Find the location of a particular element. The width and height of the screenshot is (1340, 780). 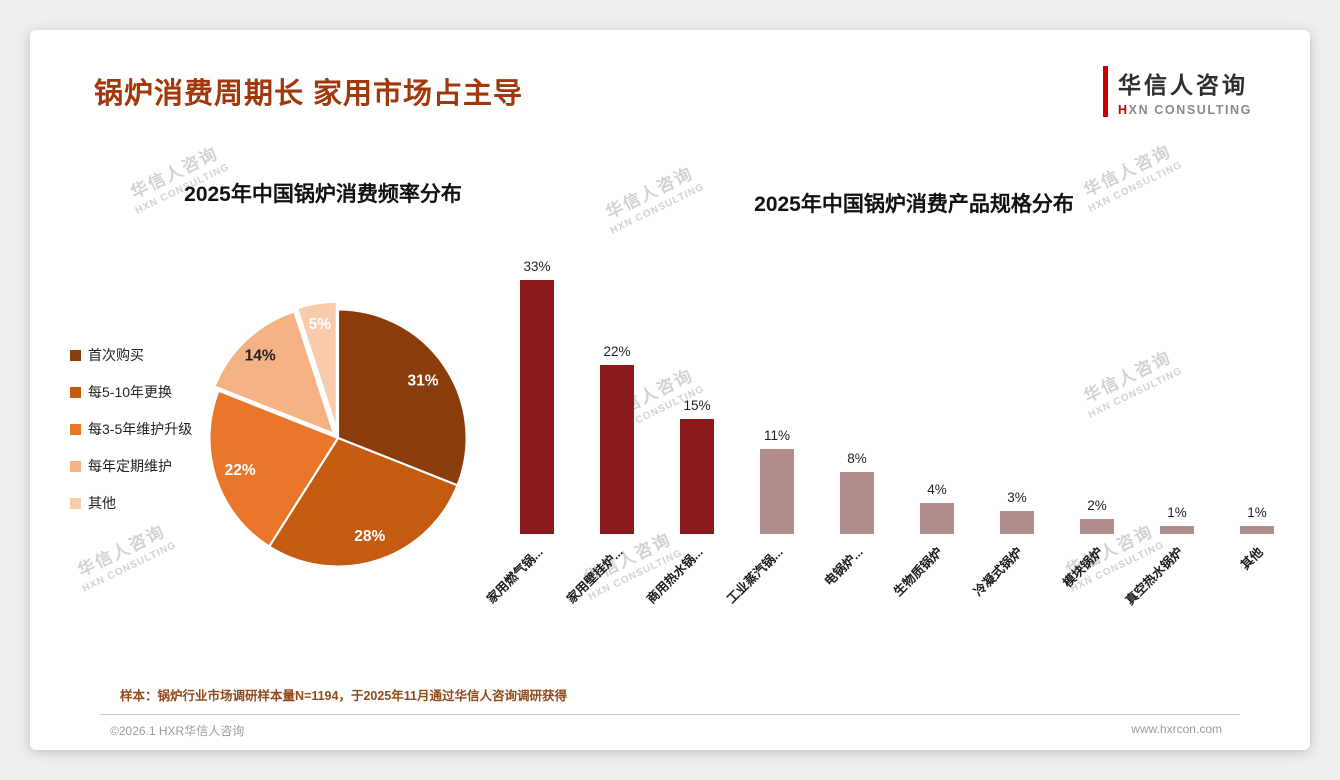

bar-value-label: 3% is located at coordinates (1017, 497).